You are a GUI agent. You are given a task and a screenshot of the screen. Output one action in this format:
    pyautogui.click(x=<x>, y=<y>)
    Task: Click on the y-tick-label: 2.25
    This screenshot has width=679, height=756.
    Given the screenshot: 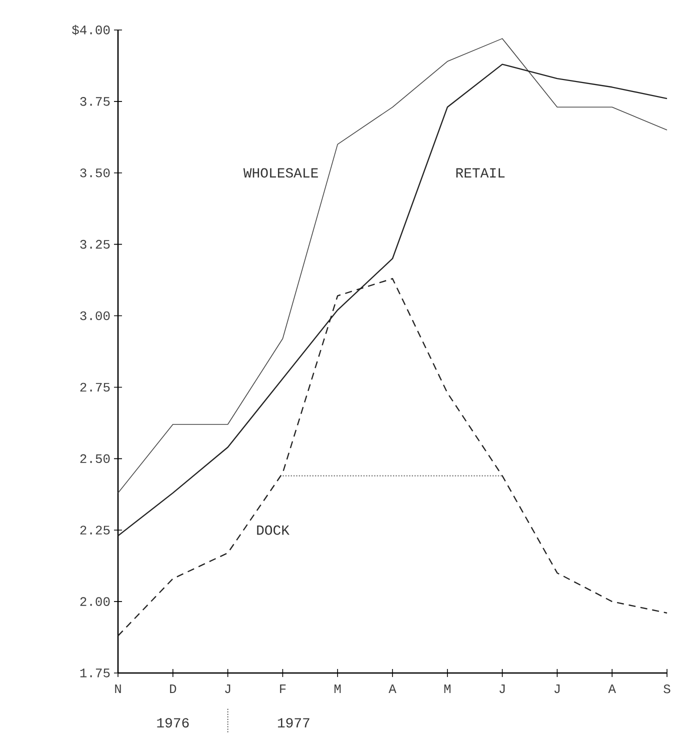 What is the action you would take?
    pyautogui.click(x=95, y=530)
    